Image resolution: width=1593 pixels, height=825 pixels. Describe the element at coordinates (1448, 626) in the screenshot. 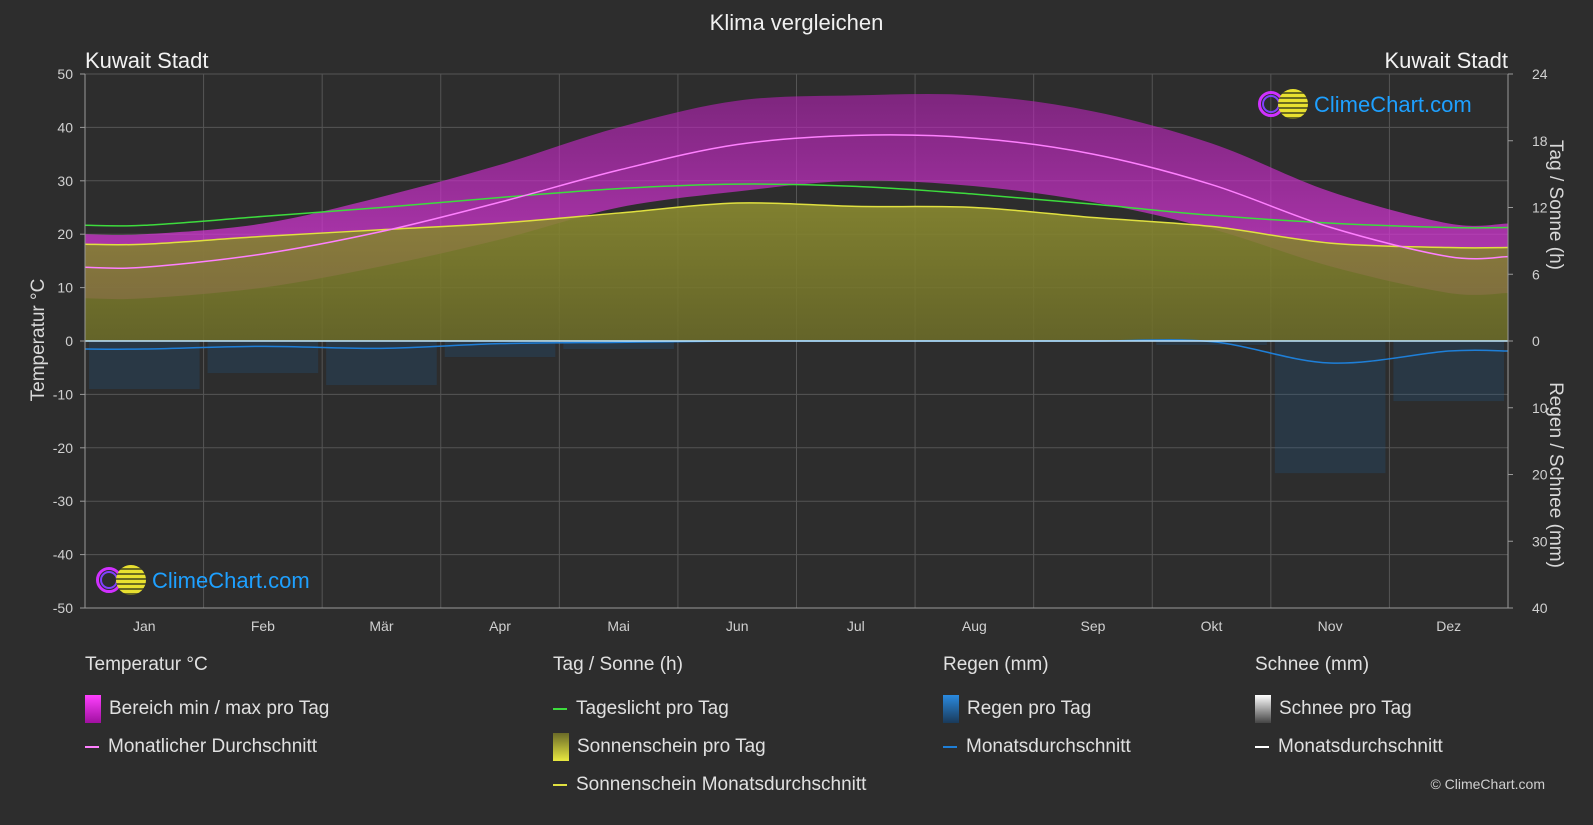

I see `x-tick-label: Dez` at that location.